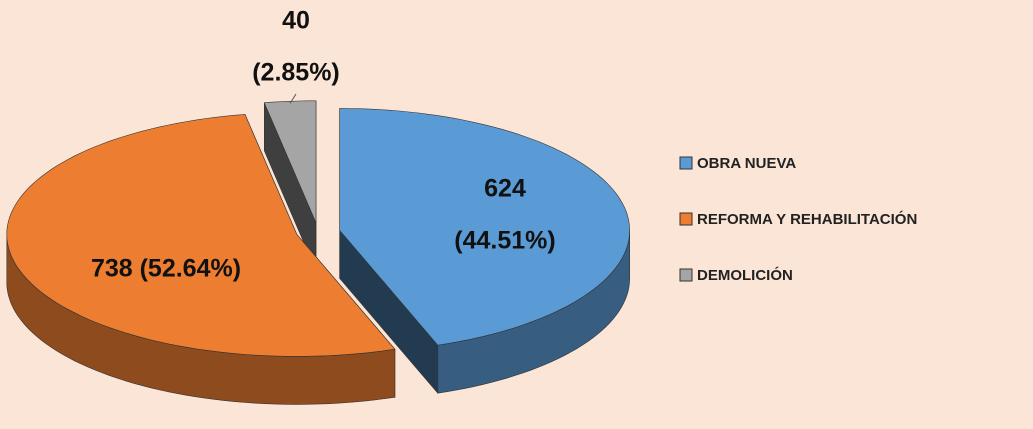 This screenshot has width=1033, height=429. What do you see at coordinates (746, 163) in the screenshot?
I see `legend-label: OBRA NUEVA` at bounding box center [746, 163].